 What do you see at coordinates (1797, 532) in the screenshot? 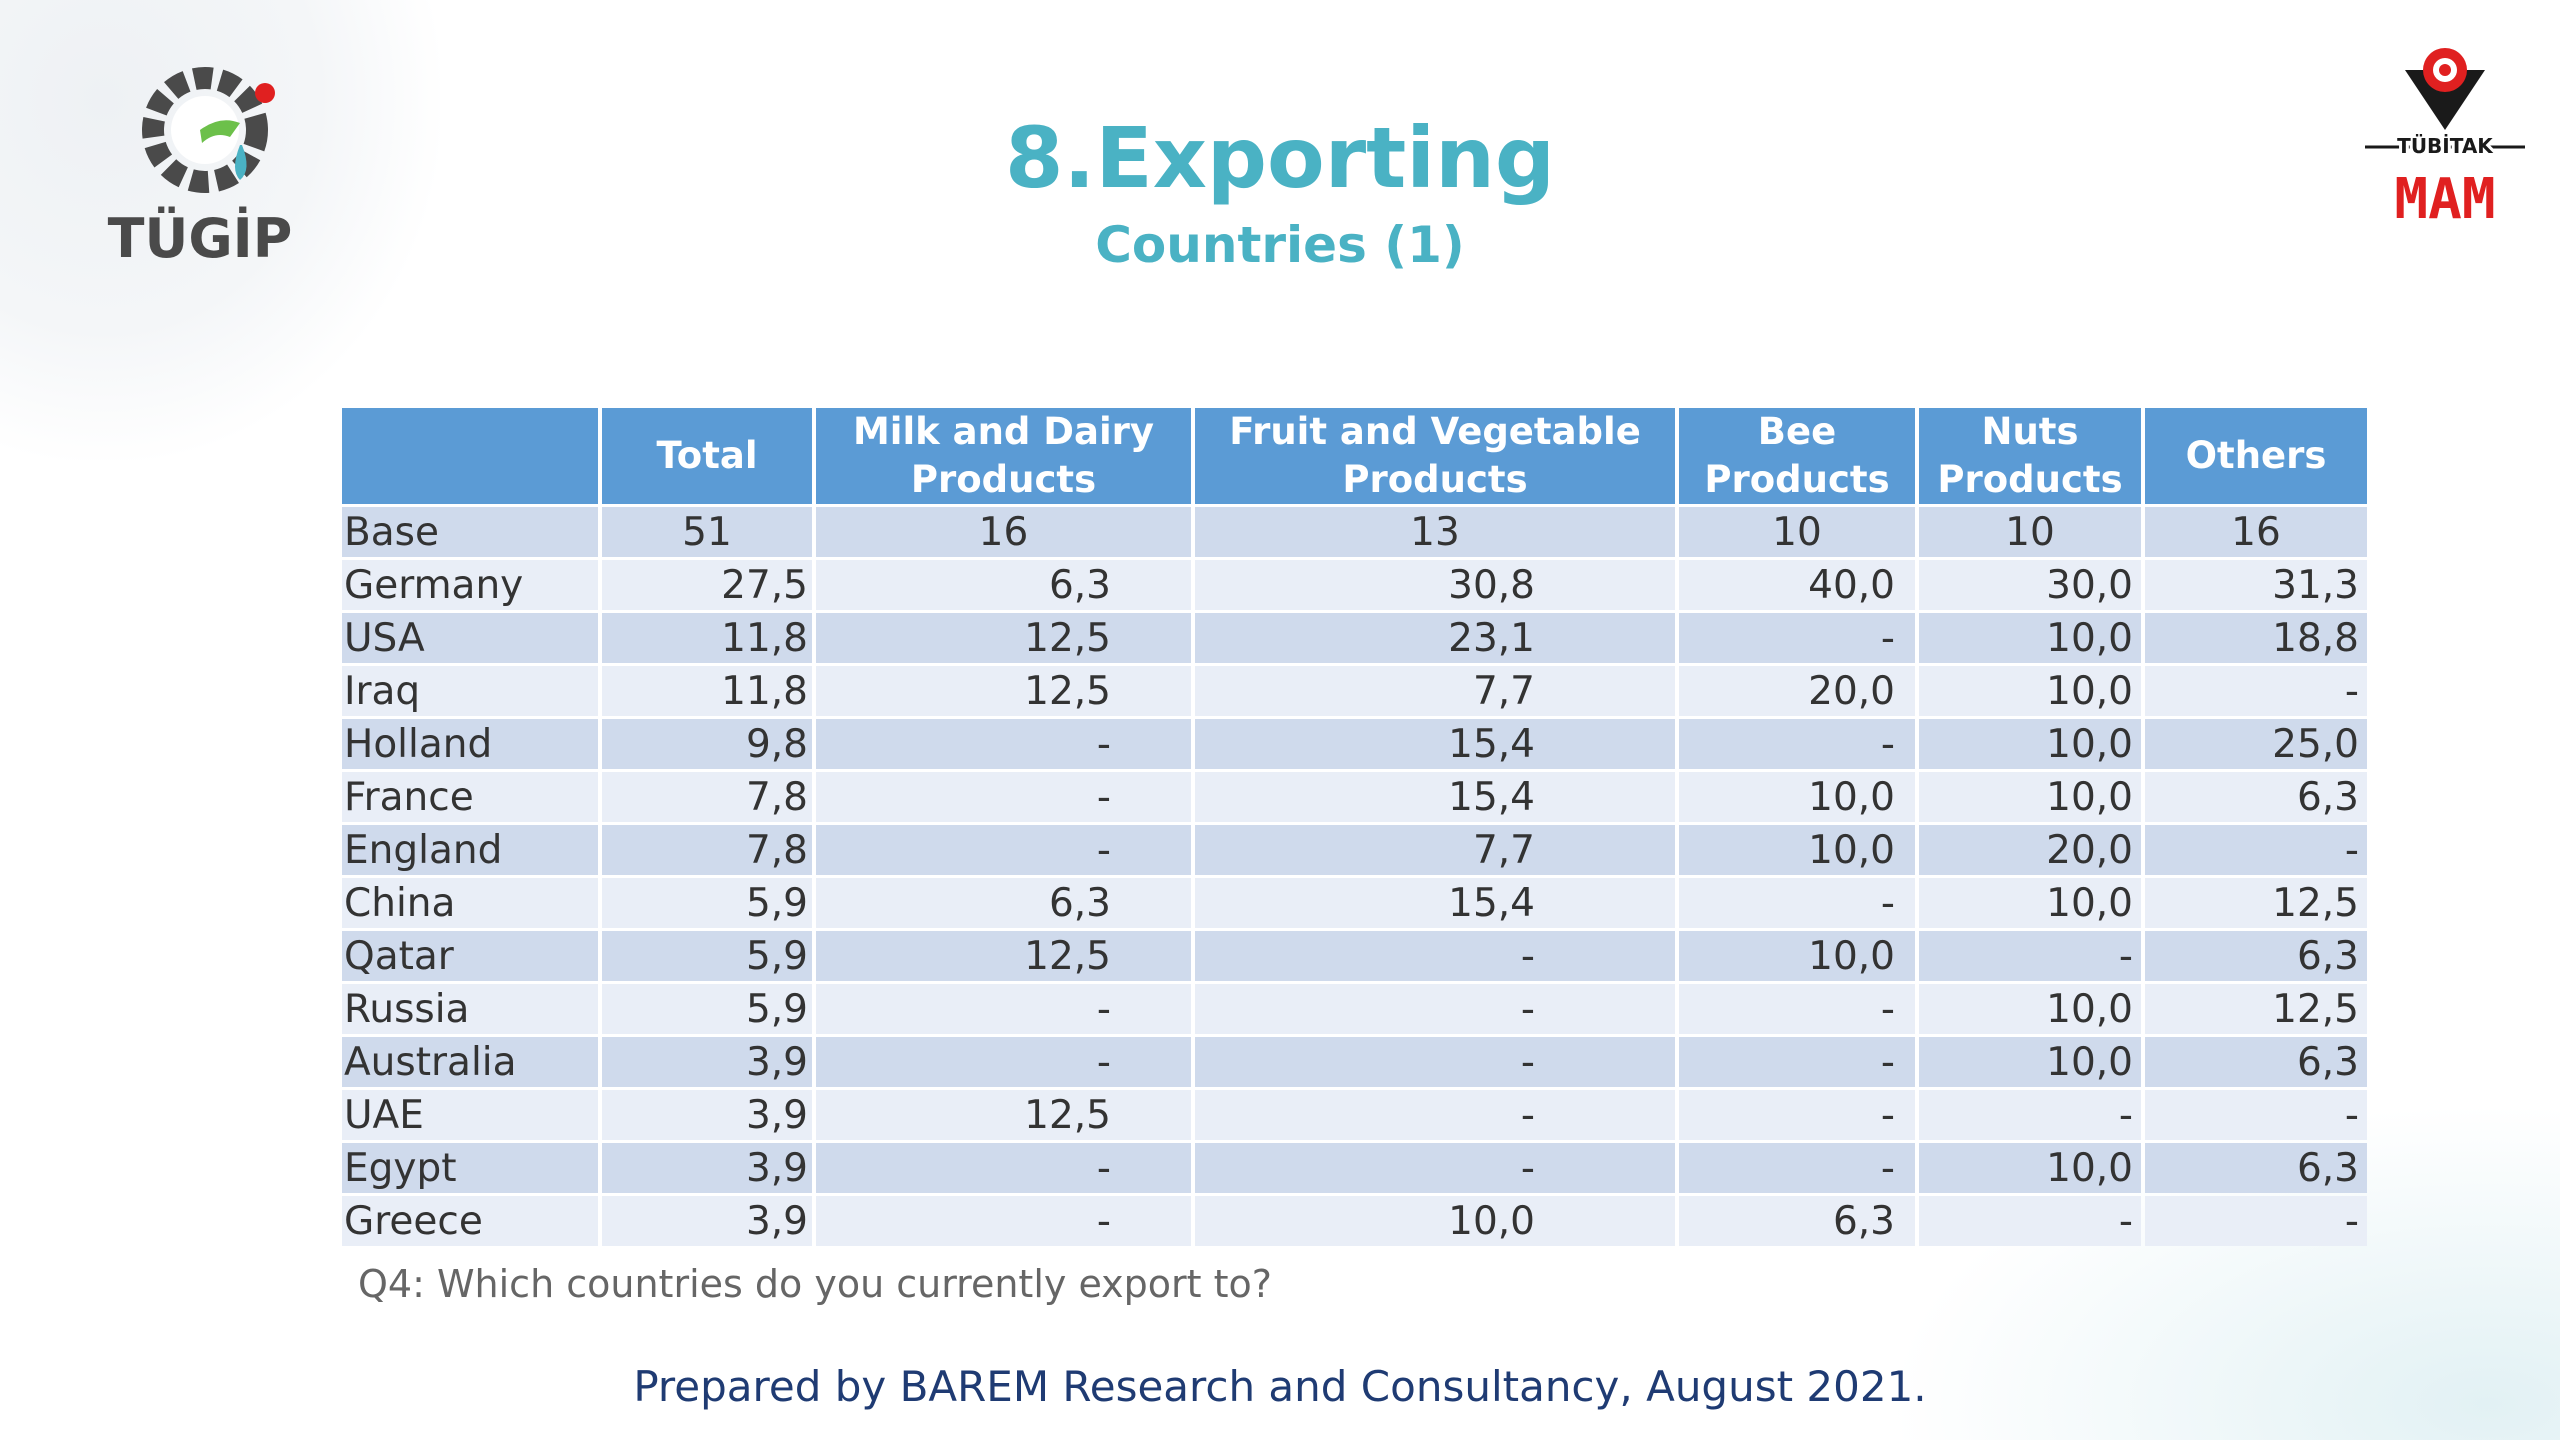
I see `base-value-bee: 10` at bounding box center [1797, 532].